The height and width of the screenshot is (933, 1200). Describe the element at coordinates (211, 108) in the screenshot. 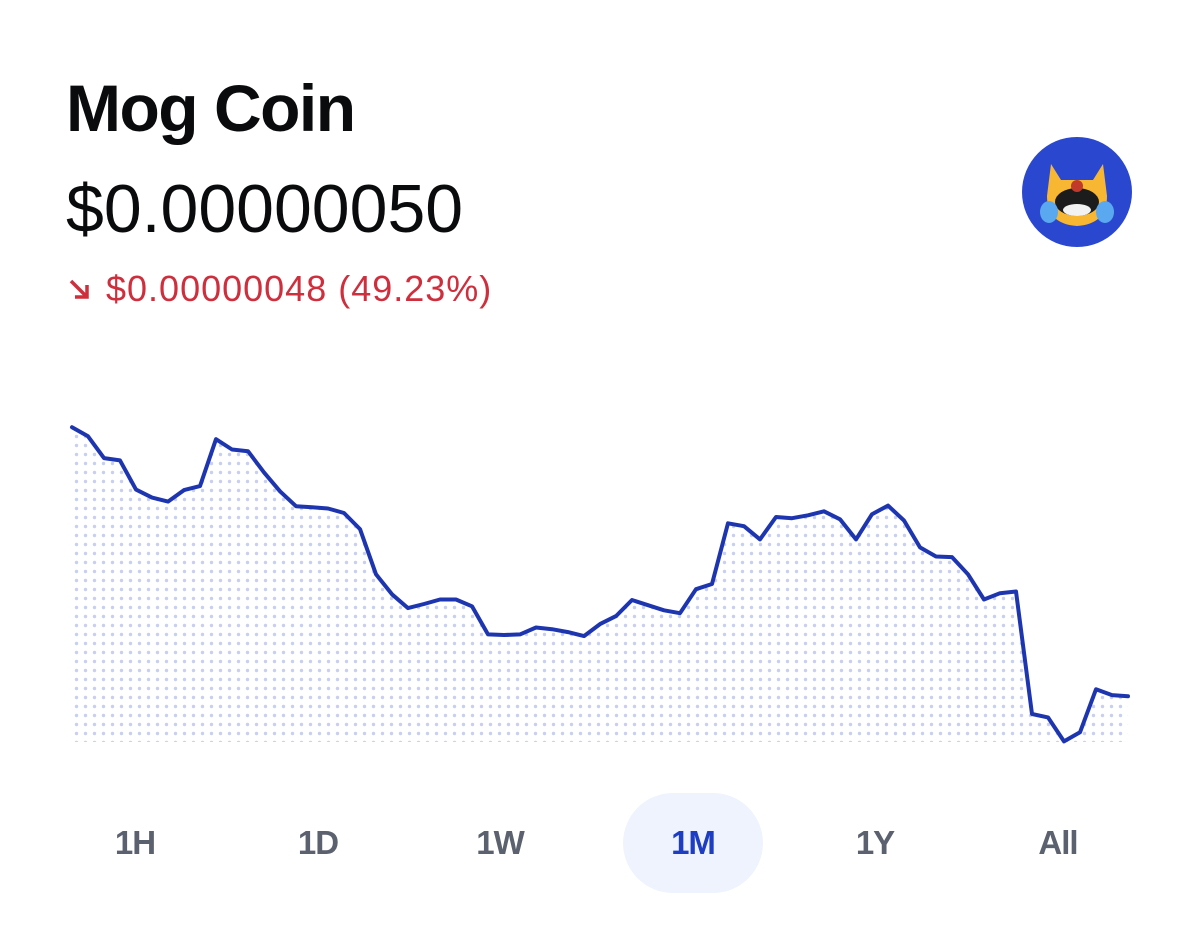

I see `coin-title: Mog Coin` at that location.